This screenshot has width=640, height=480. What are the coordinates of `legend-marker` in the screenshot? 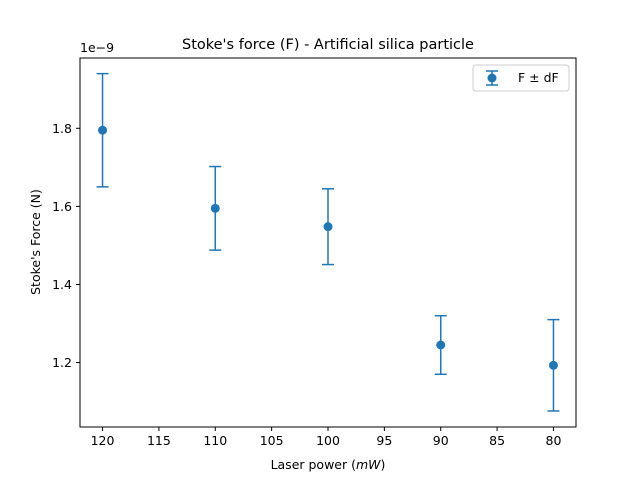 It's located at (492, 78).